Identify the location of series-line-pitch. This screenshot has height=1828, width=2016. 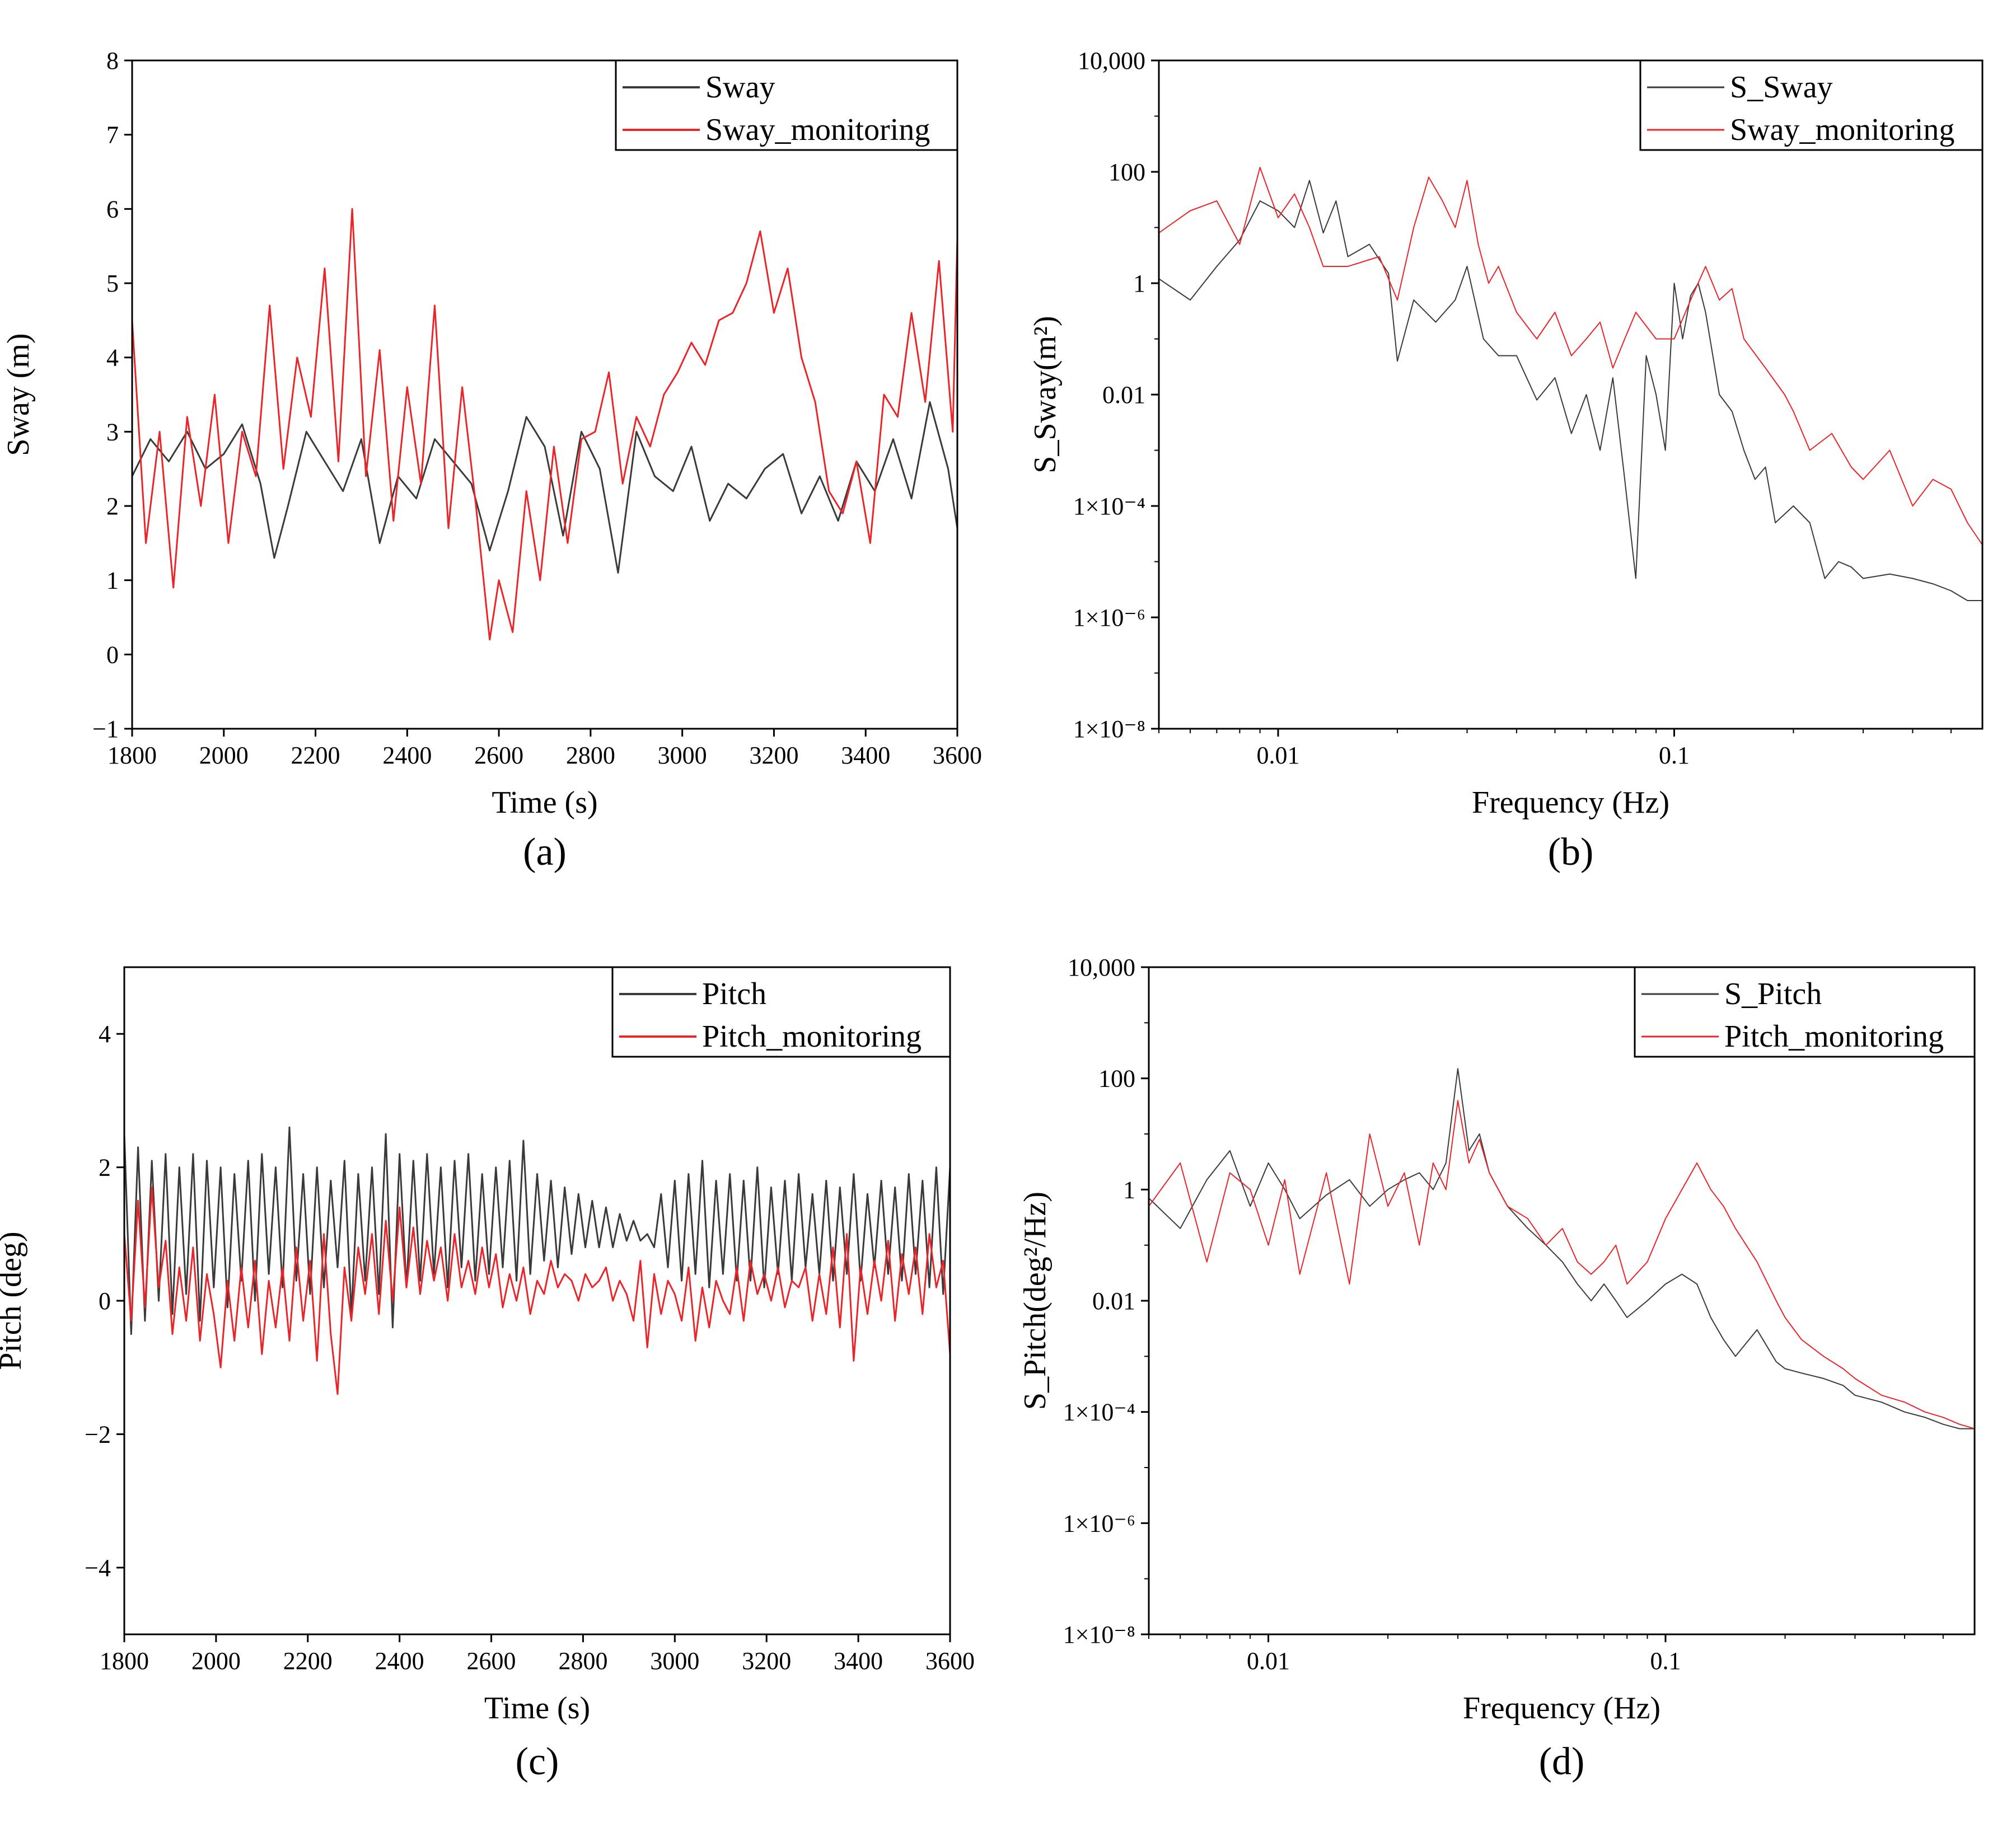
(537, 1230).